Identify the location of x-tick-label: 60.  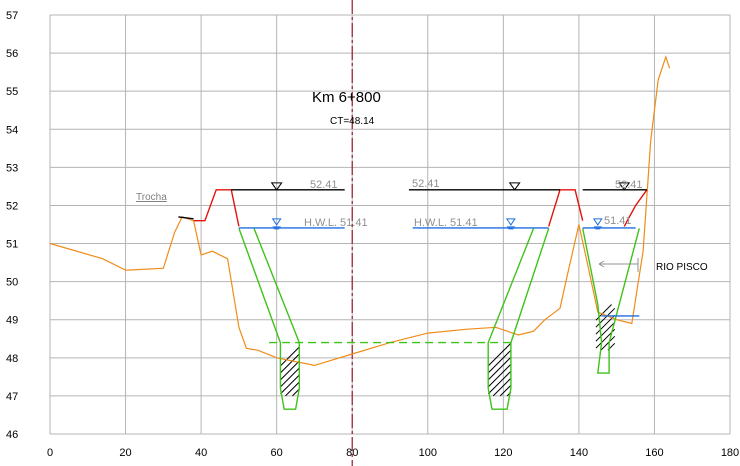
(277, 453).